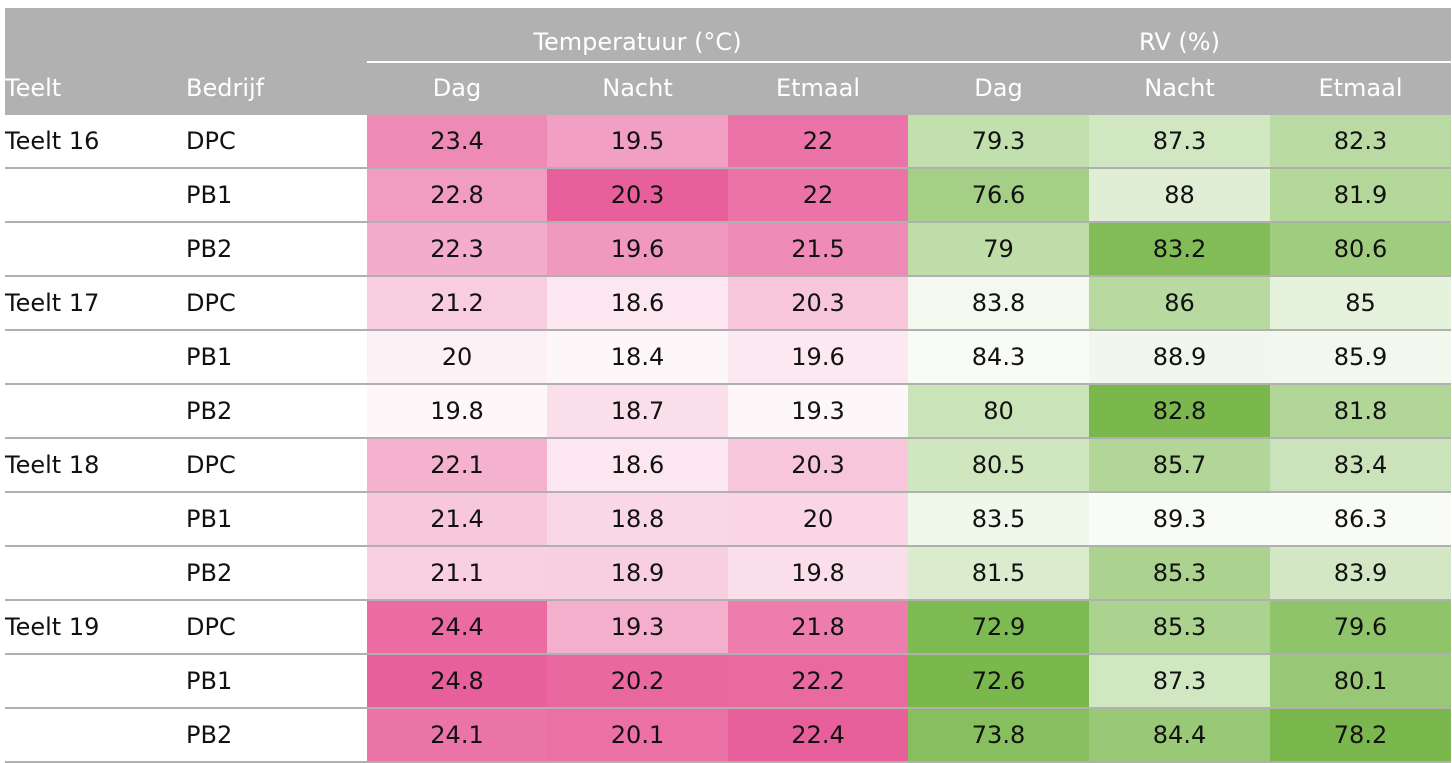 The image size is (1452, 763). I want to click on cell-rv-dag: 83.8, so click(998, 303).